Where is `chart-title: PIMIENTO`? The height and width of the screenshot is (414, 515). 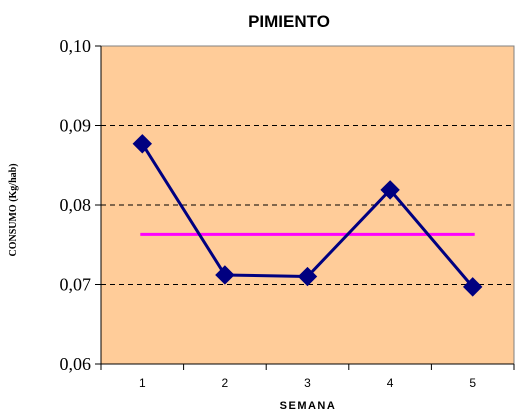
chart-title: PIMIENTO is located at coordinates (289, 21).